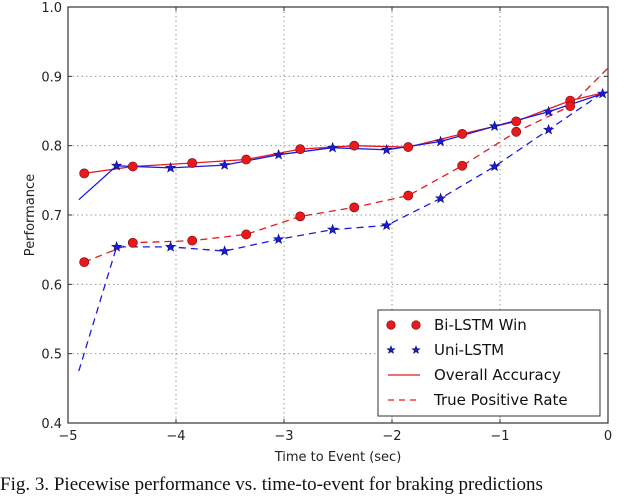  I want to click on x-tick-label: −1, so click(499, 436).